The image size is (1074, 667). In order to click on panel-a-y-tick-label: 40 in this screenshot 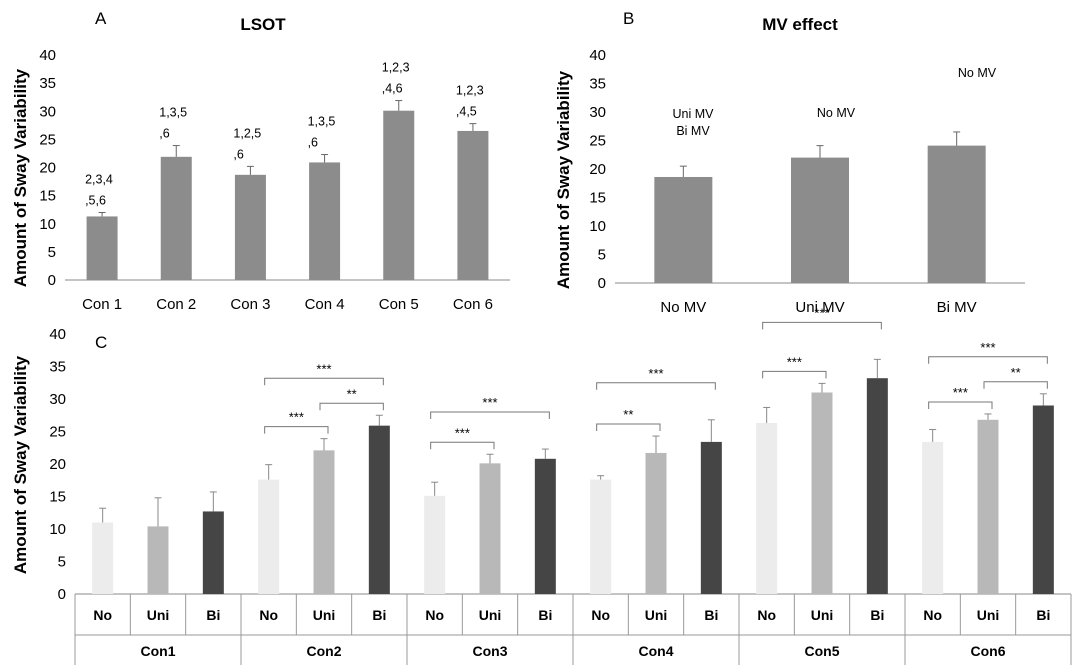, I will do `click(47, 55)`.